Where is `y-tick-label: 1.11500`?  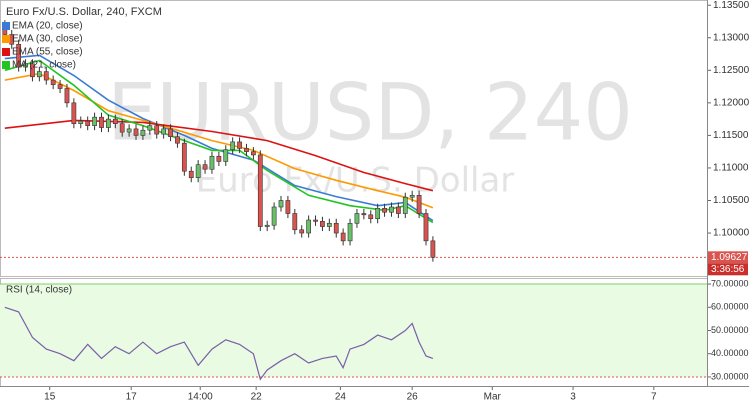 y-tick-label: 1.11500 is located at coordinates (731, 135).